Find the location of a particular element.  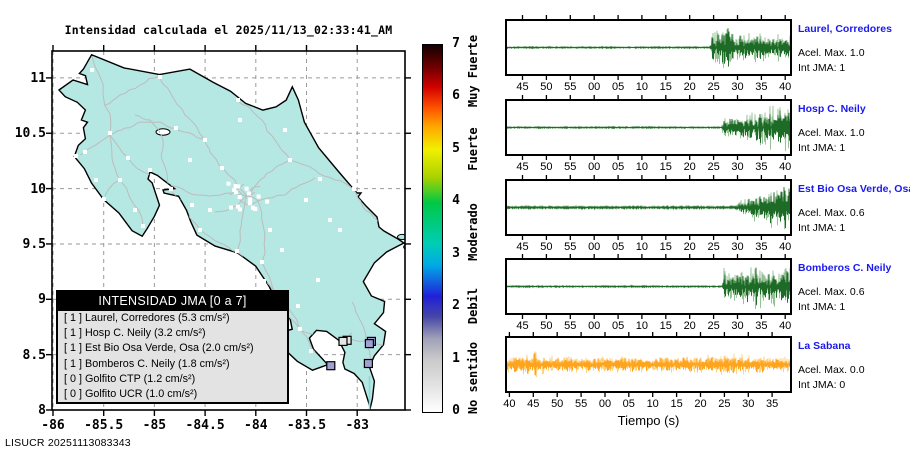

map-y-tick-label: 8 is located at coordinates (42, 410).